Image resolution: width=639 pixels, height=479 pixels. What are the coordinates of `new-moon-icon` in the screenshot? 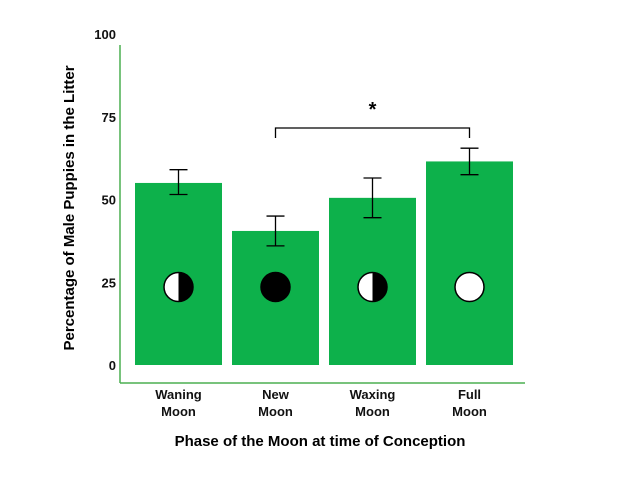 It's located at (275, 287).